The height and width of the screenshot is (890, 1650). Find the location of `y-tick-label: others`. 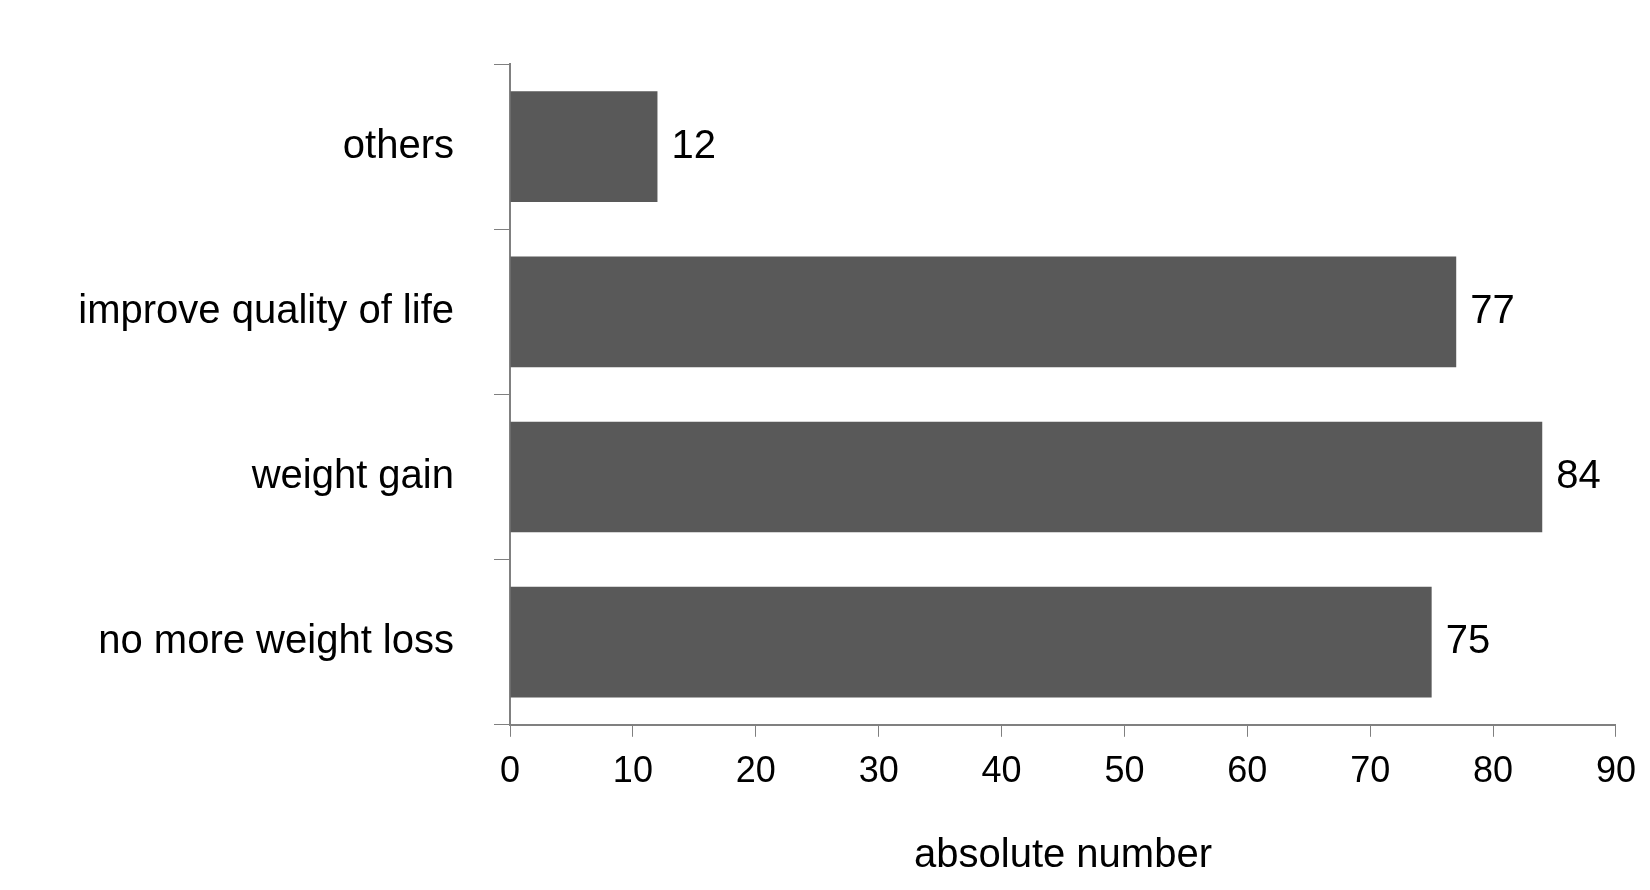

y-tick-label: others is located at coordinates (398, 143).